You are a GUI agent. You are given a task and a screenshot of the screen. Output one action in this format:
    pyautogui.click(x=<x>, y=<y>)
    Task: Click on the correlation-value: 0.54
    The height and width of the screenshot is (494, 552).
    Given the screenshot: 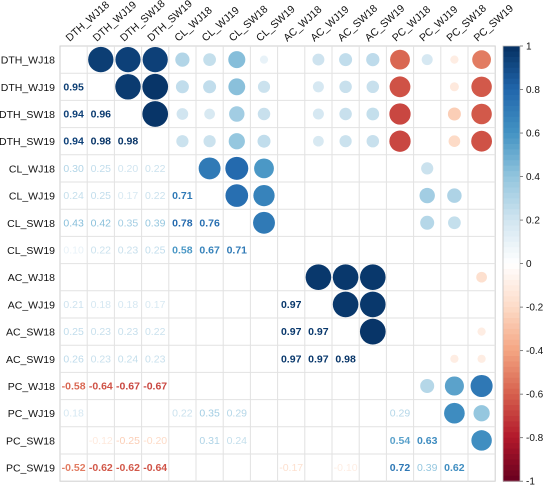 What is the action you would take?
    pyautogui.click(x=400, y=441)
    